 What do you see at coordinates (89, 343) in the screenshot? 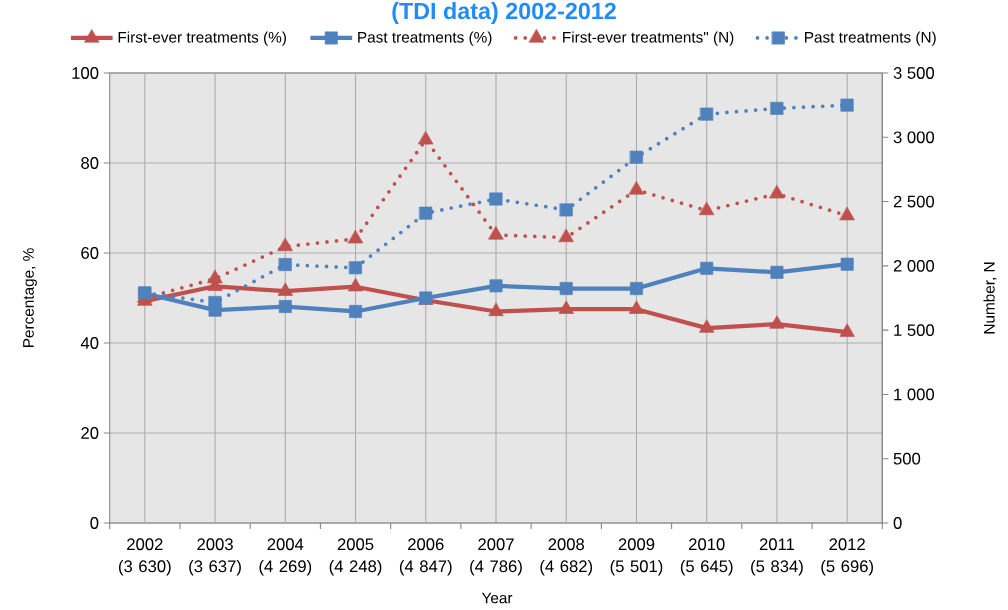
I see `y-tick-label: 40` at bounding box center [89, 343].